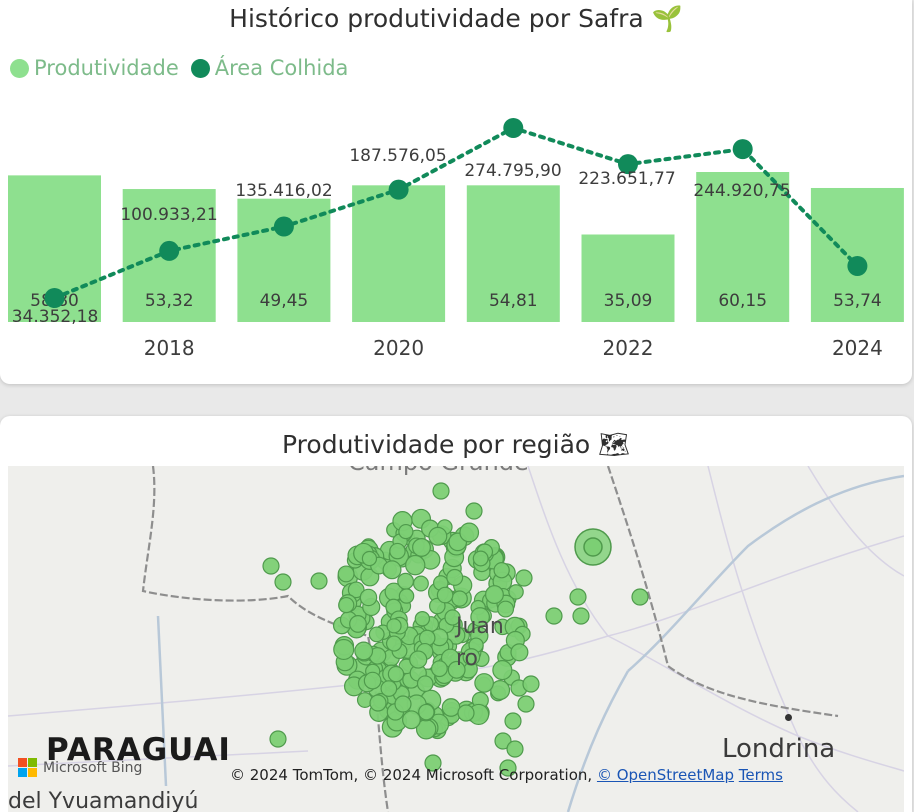 Image resolution: width=914 pixels, height=812 pixels. What do you see at coordinates (760, 775) in the screenshot?
I see `terms-link: Terms` at bounding box center [760, 775].